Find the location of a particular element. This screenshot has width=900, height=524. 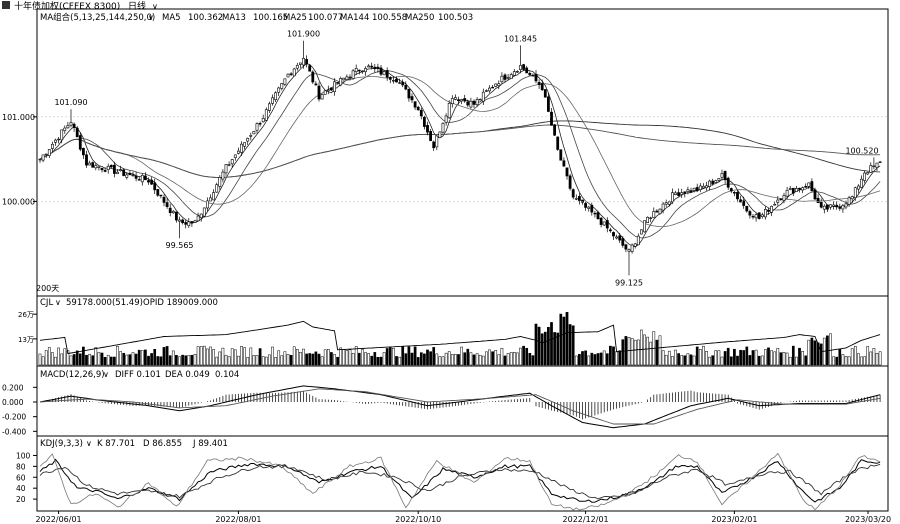

volume-legend-value: 59178.000(51.49) is located at coordinates (104, 303).